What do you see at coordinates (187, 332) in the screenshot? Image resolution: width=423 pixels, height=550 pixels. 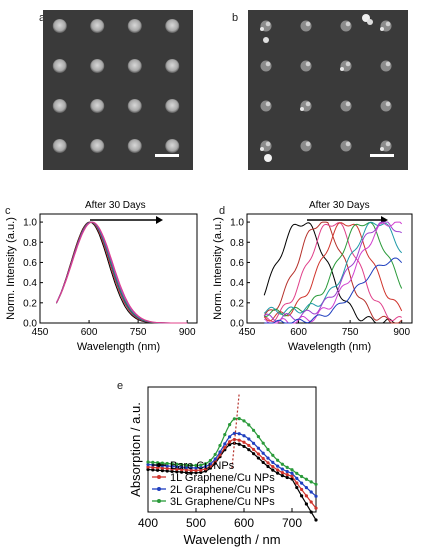 I see `x-tick-label: 900` at bounding box center [187, 332].